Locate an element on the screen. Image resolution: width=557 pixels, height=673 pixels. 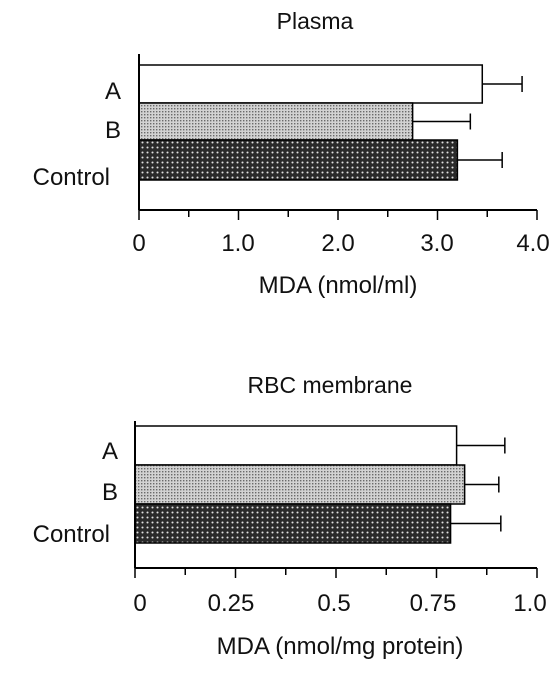
x-axis-title: MDA (nmol/mg protein) is located at coordinates (340, 646).